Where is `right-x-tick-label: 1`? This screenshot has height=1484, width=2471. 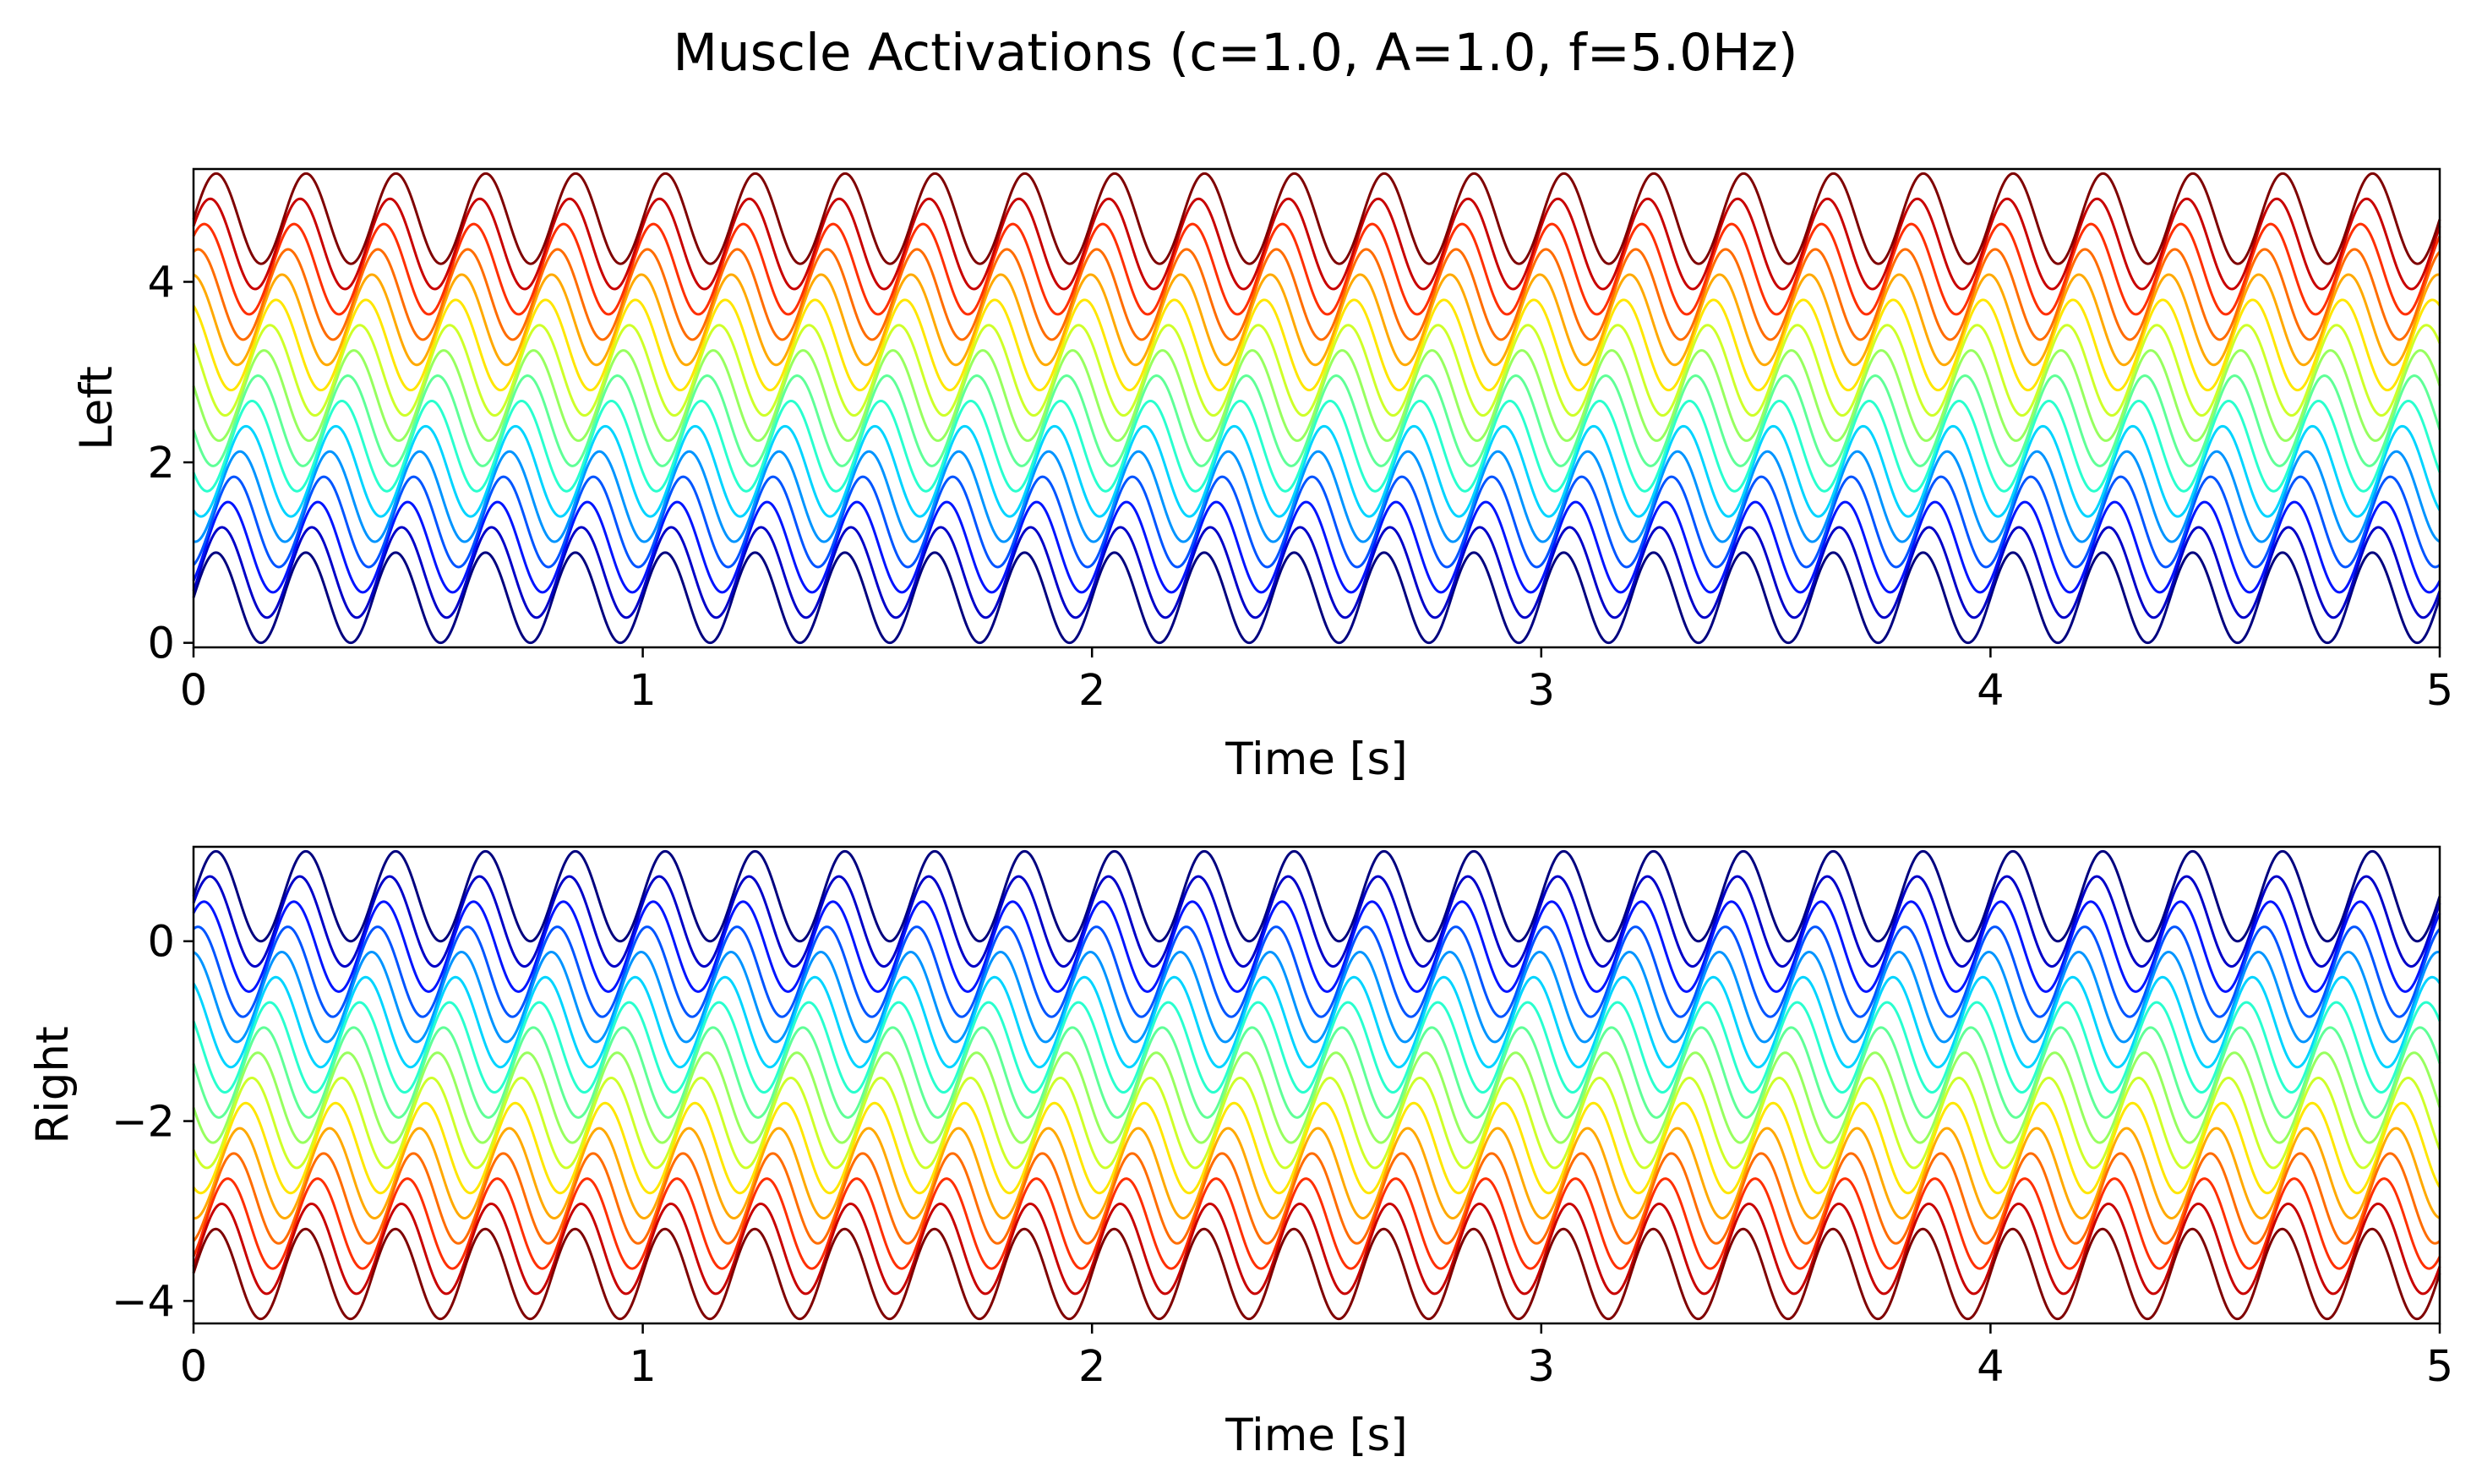 right-x-tick-label: 1 is located at coordinates (642, 1367).